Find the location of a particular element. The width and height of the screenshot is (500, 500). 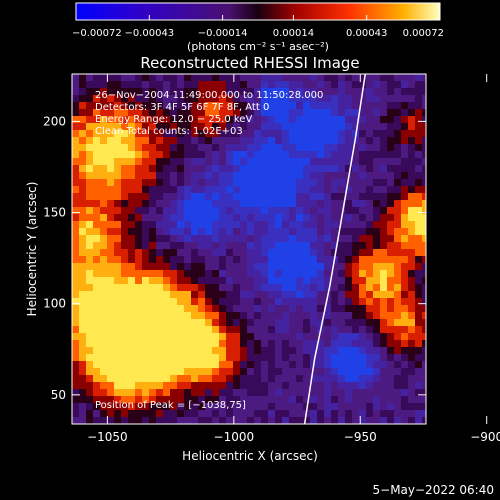

colorbar-unit-label: (photons cm⁻² s⁻¹ asec⁻²) is located at coordinates (258, 46).